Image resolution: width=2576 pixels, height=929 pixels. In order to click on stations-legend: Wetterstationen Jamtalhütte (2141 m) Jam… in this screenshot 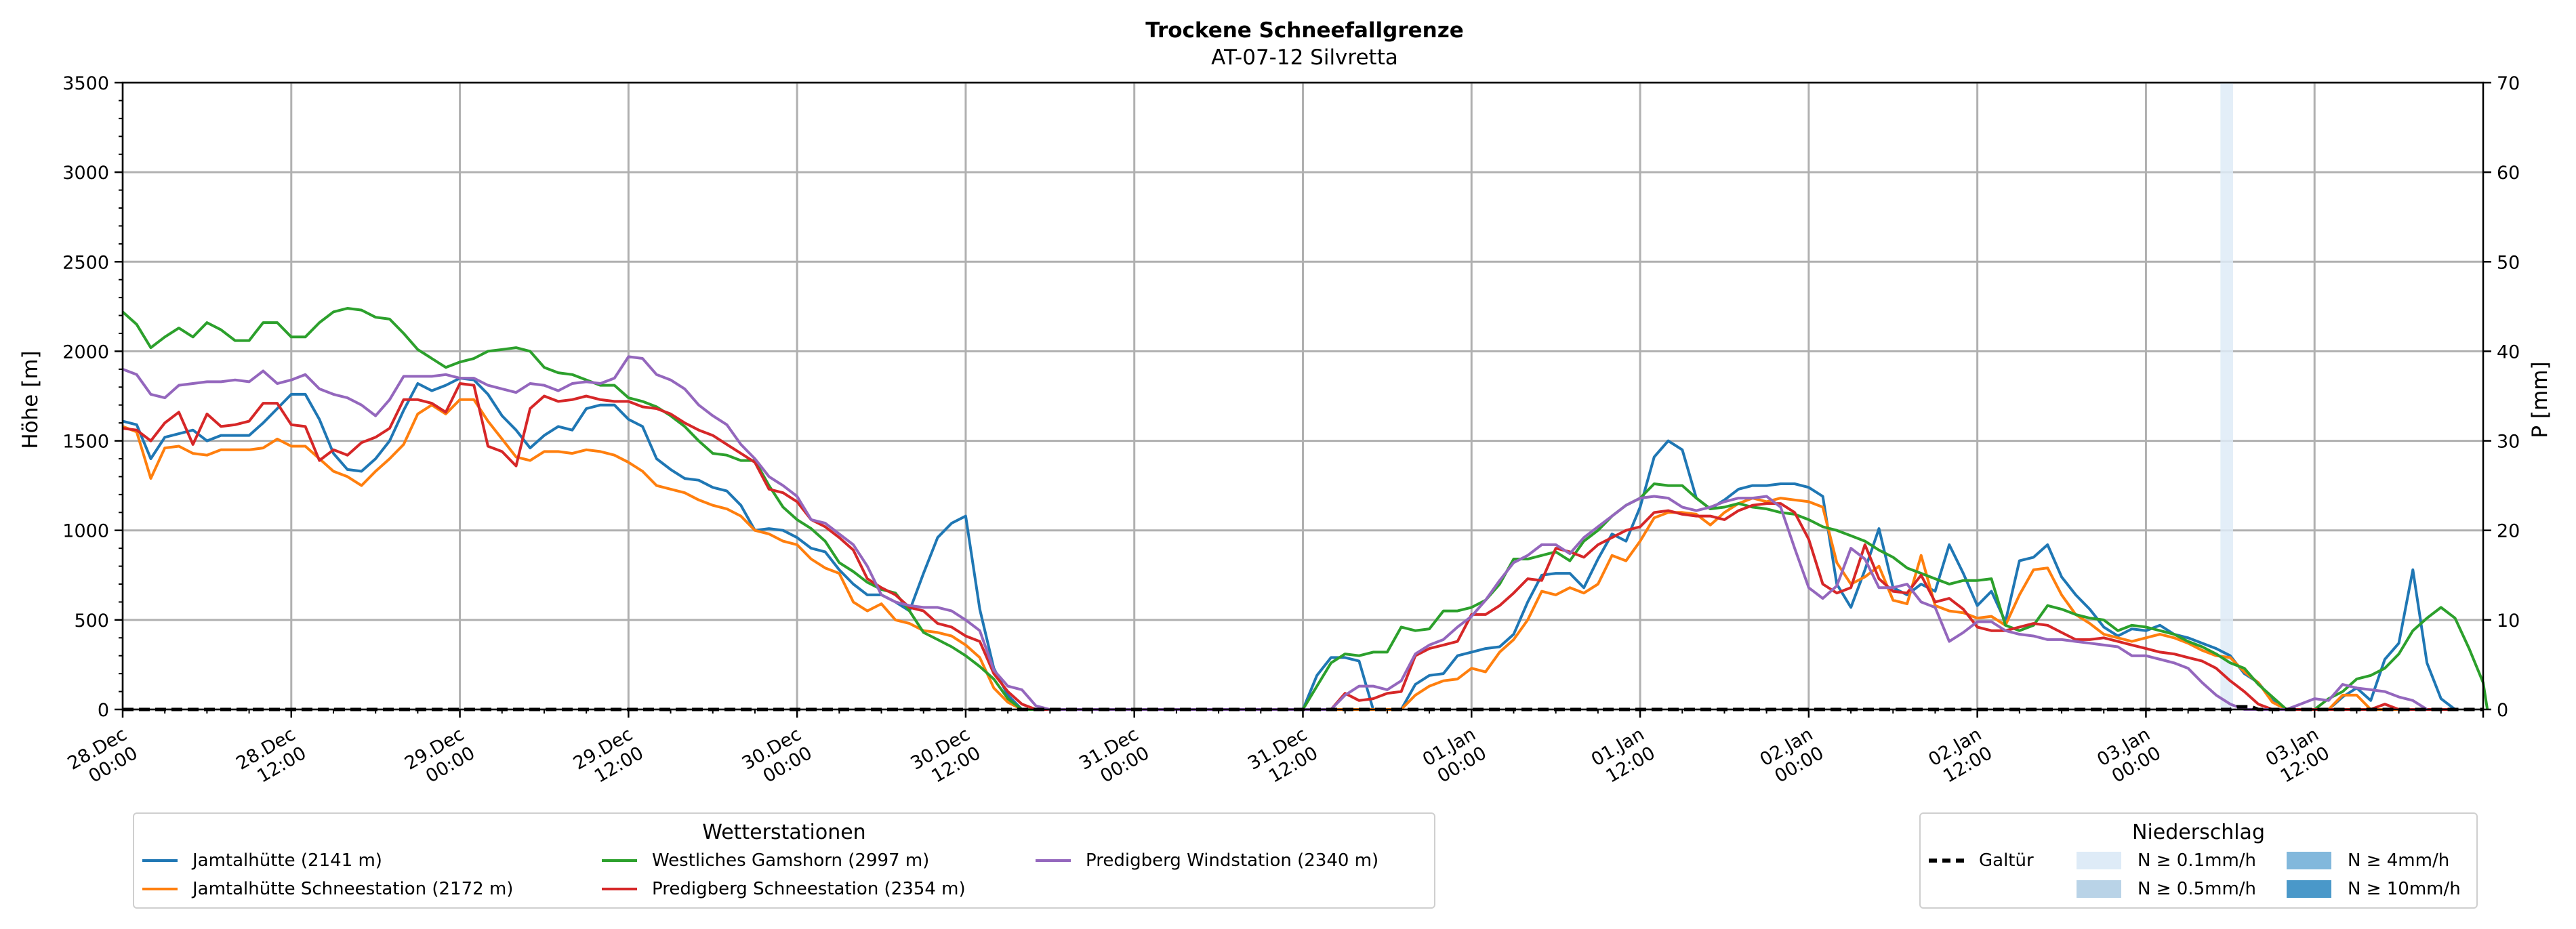, I will do `click(784, 860)`.